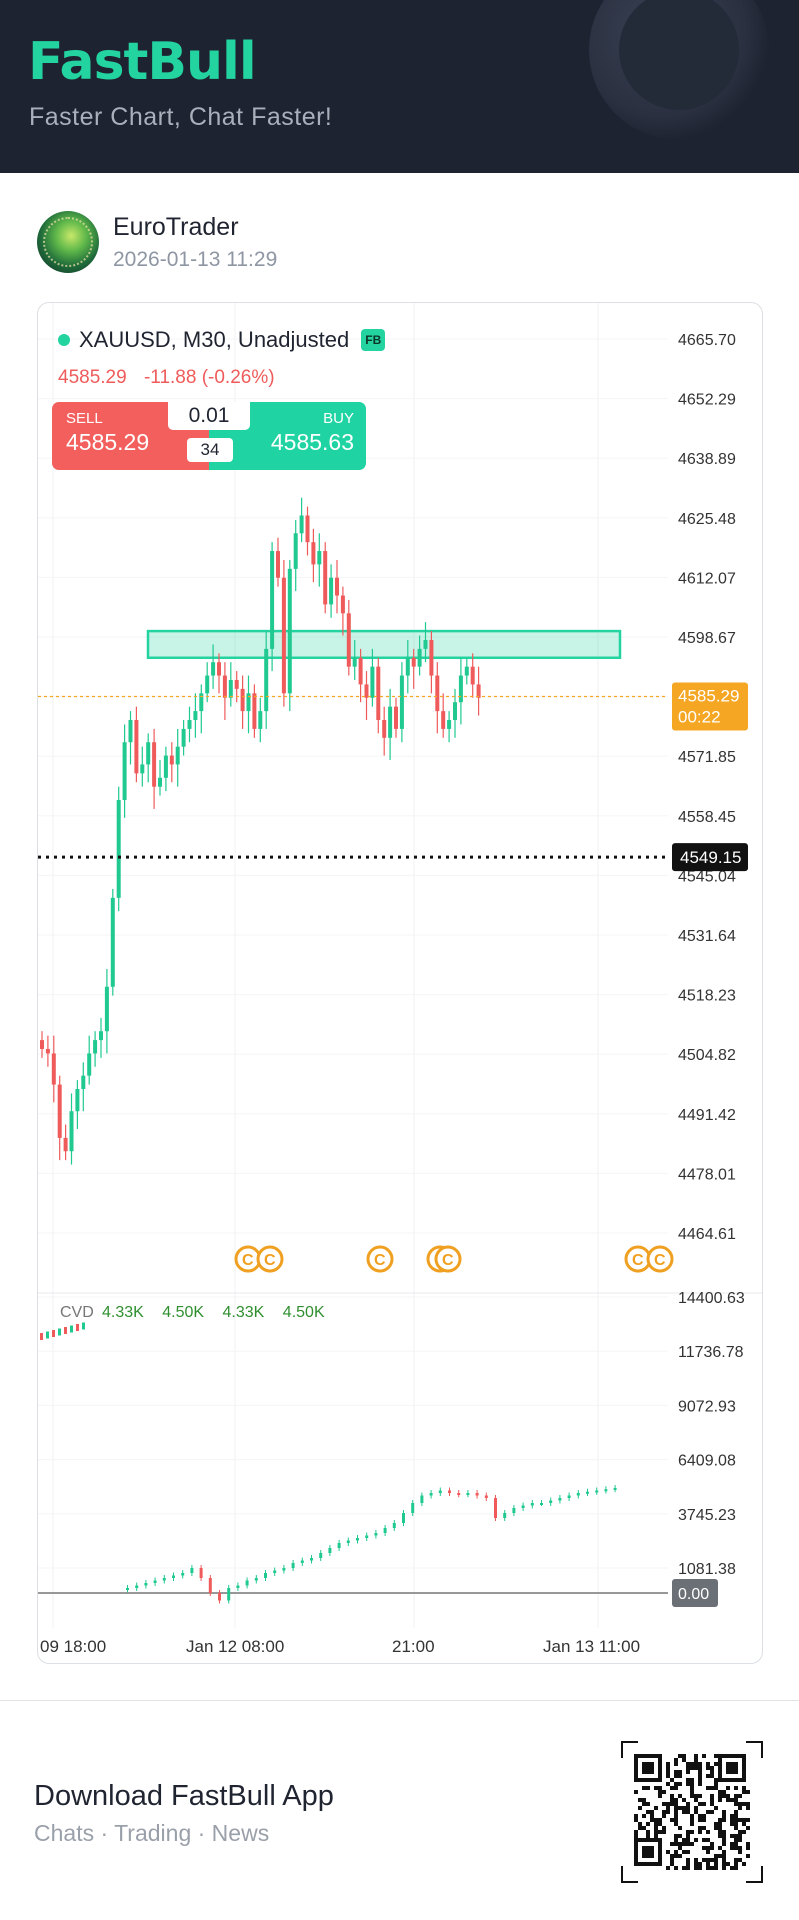  I want to click on symbol-text: XAUUSD, M30, Unadjusted, so click(214, 339).